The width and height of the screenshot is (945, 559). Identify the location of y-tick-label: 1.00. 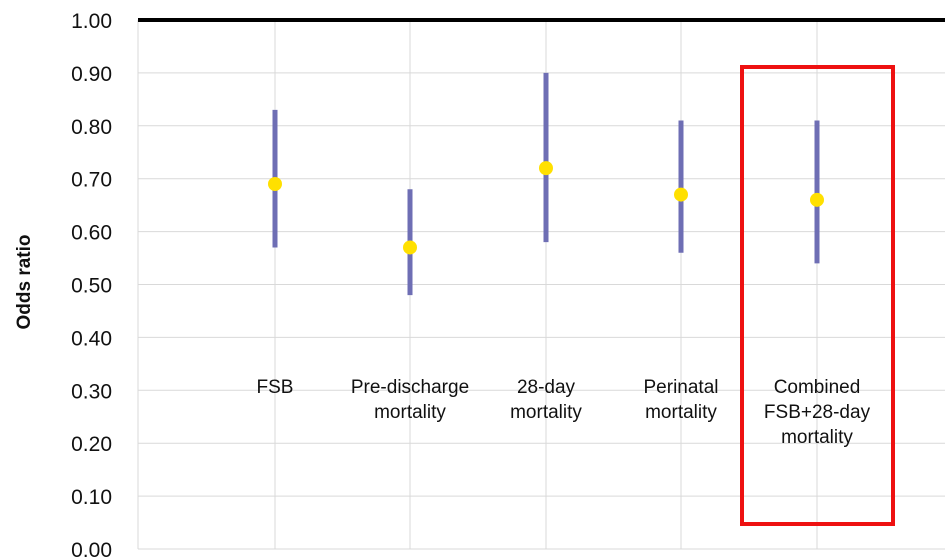
(91, 21).